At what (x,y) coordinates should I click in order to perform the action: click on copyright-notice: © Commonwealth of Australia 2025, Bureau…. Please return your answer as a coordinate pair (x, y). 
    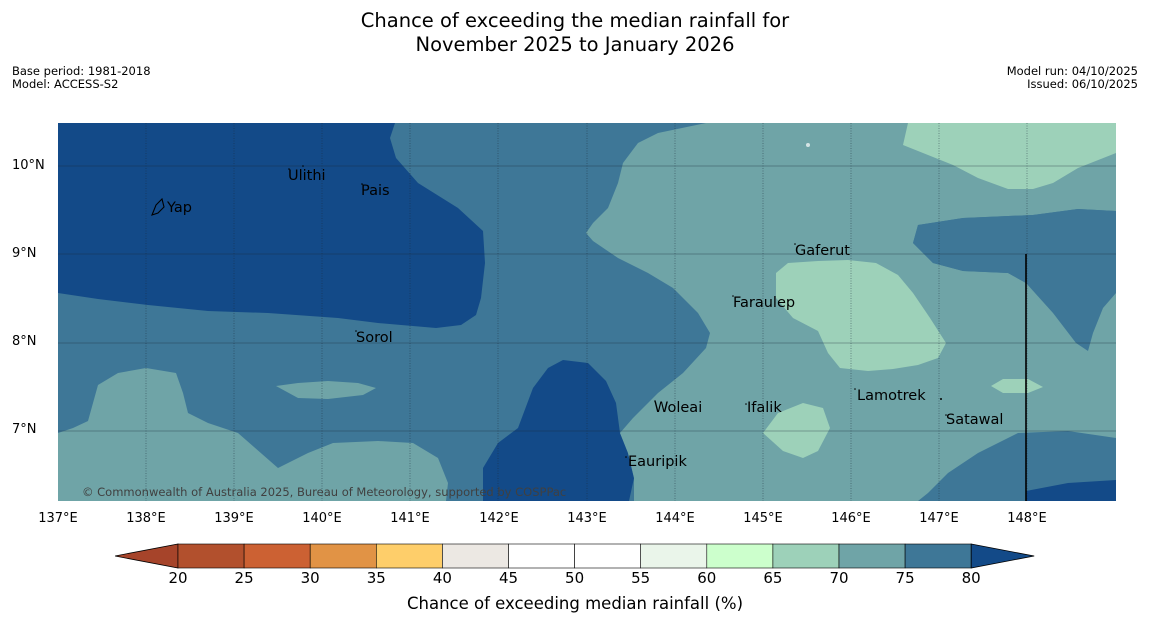
    Looking at the image, I should click on (324, 492).